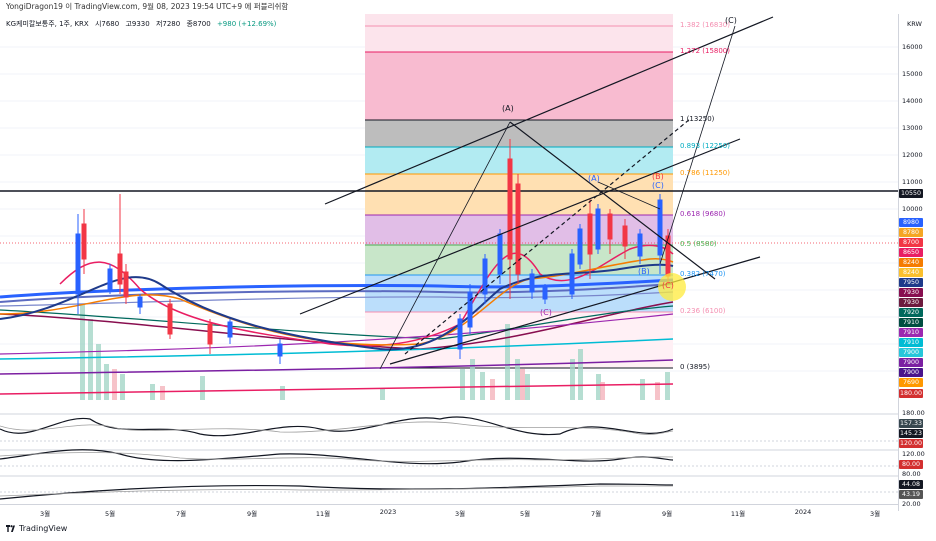  What do you see at coordinates (803, 512) in the screenshot?
I see `time-label: 2024` at bounding box center [803, 512].